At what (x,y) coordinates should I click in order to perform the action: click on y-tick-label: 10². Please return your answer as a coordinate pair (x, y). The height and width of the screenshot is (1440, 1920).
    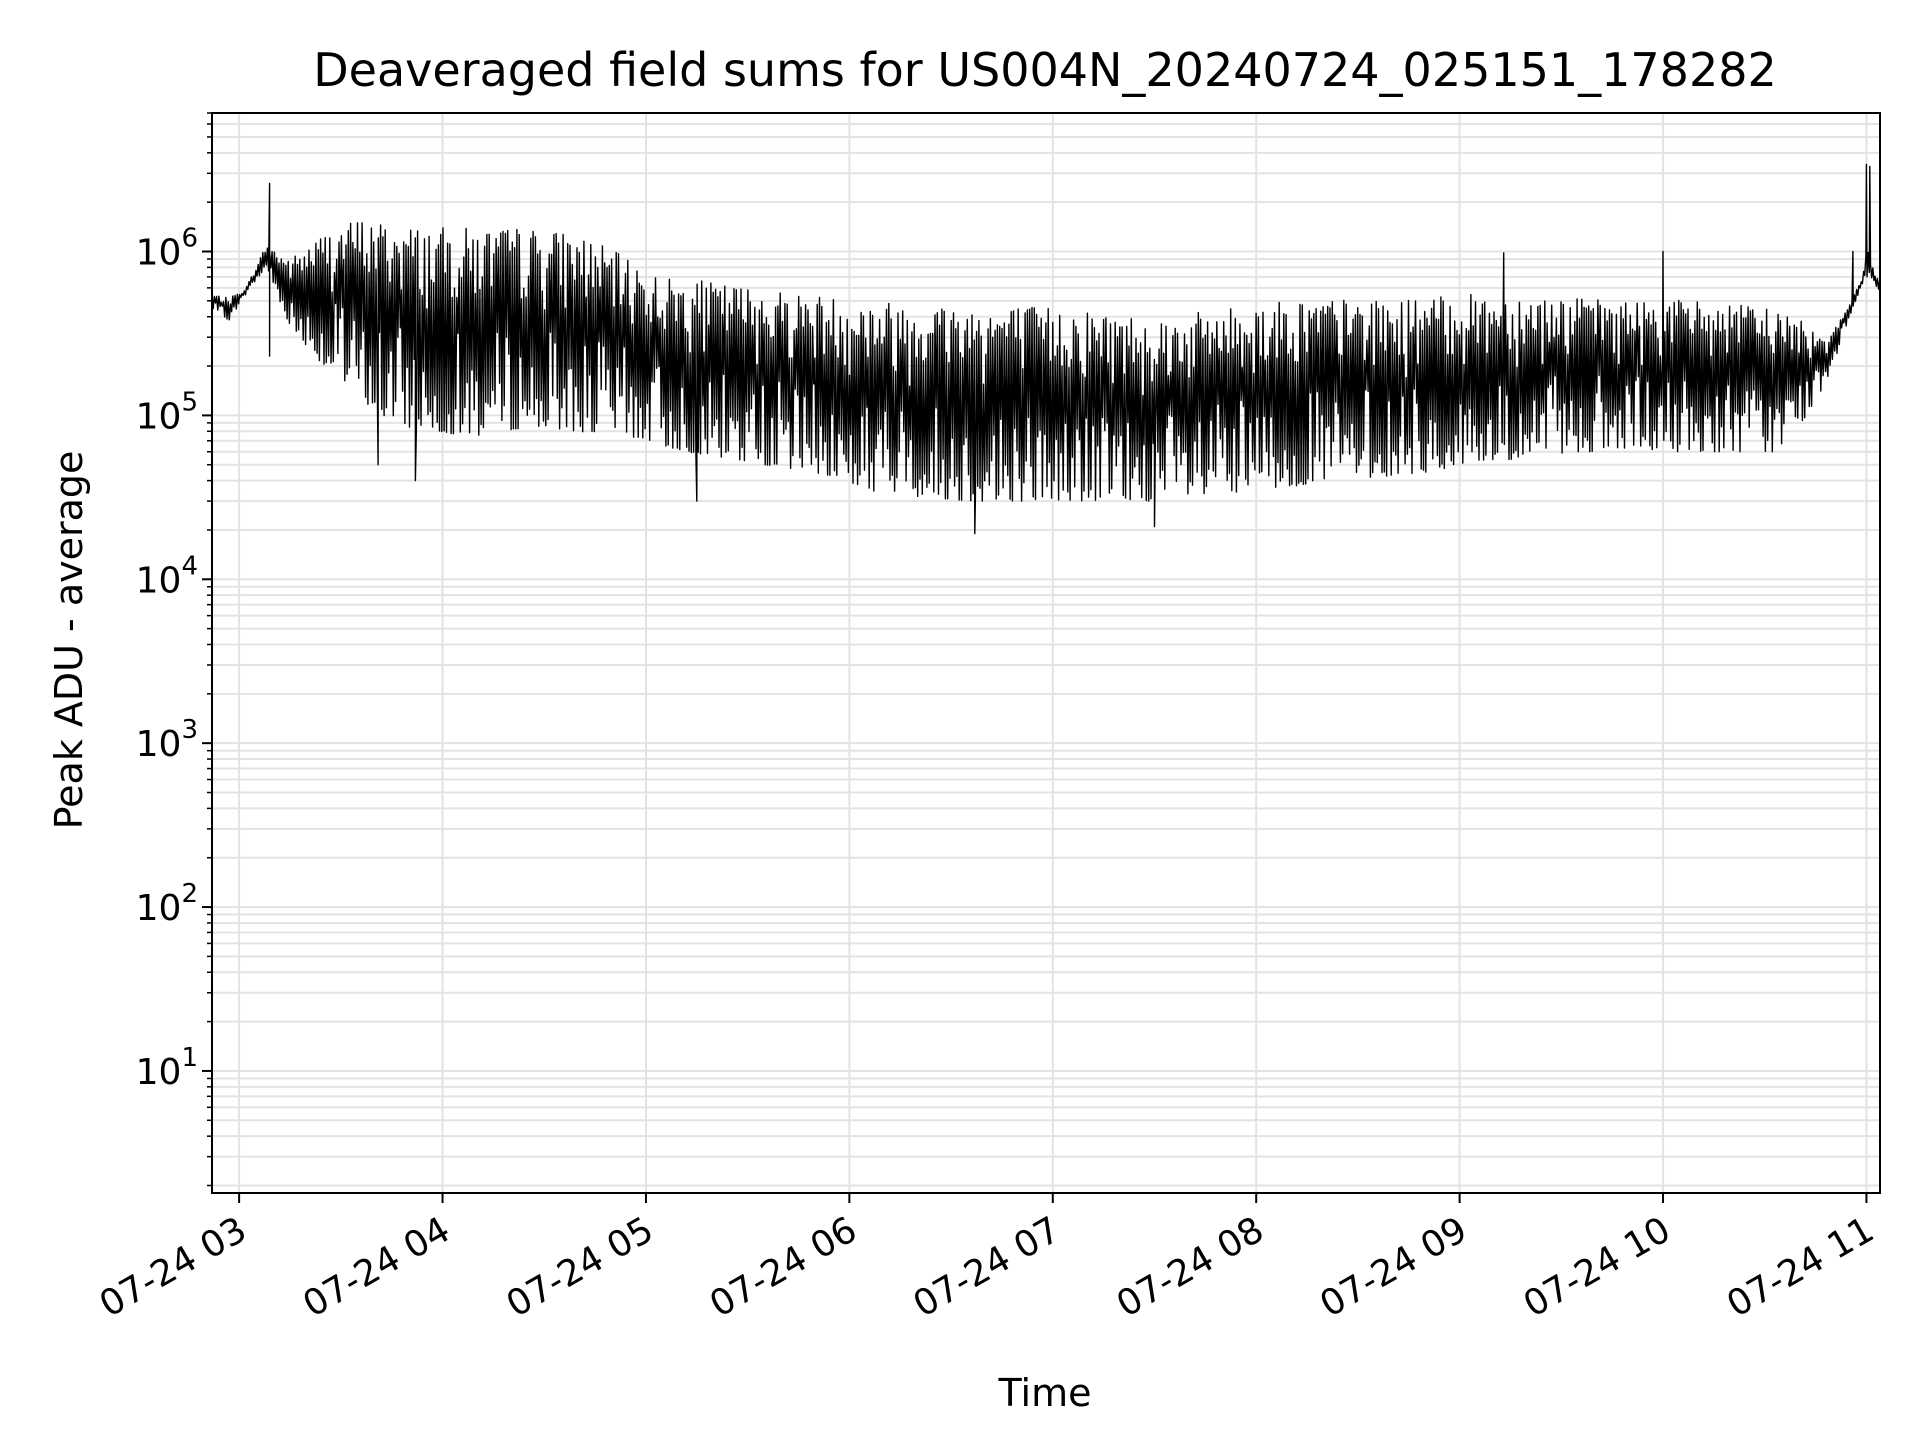
    Looking at the image, I should click on (167, 904).